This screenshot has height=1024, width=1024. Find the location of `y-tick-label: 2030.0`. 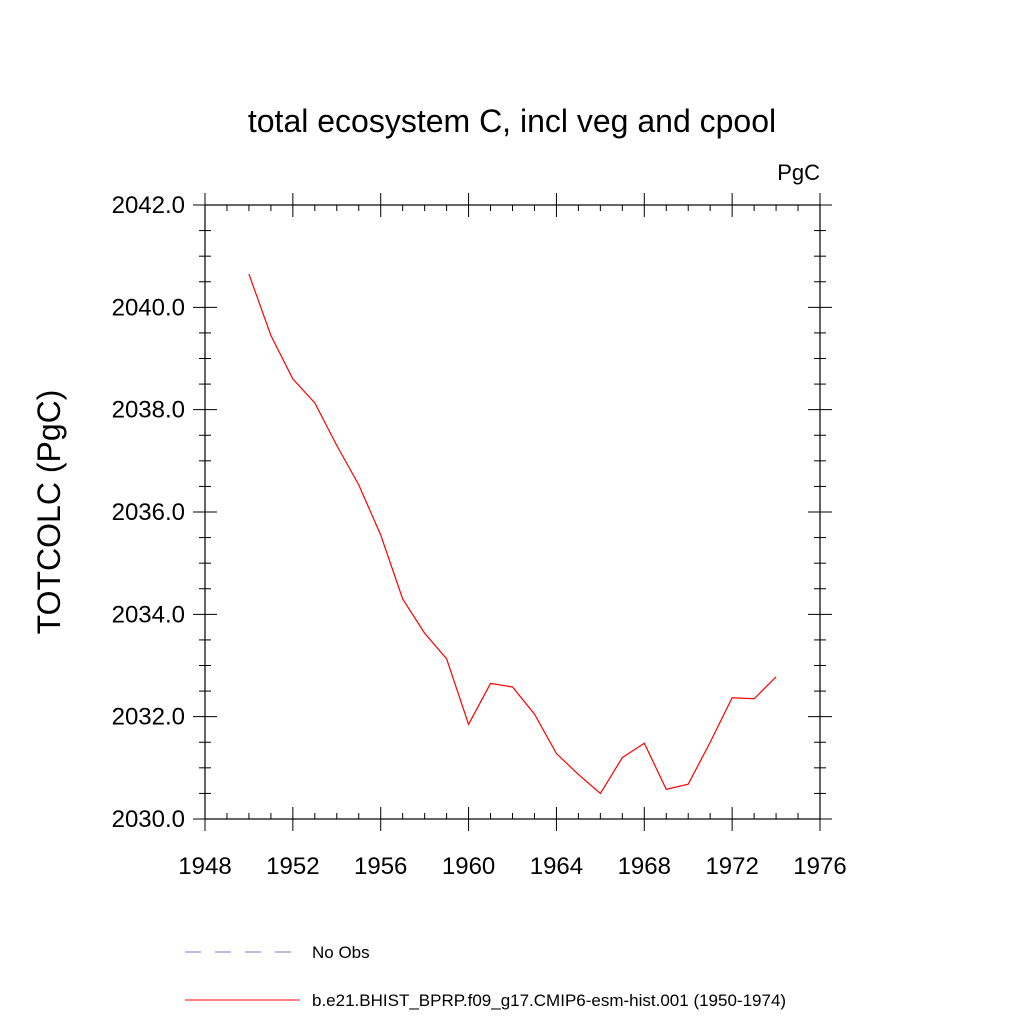

y-tick-label: 2030.0 is located at coordinates (148, 819).